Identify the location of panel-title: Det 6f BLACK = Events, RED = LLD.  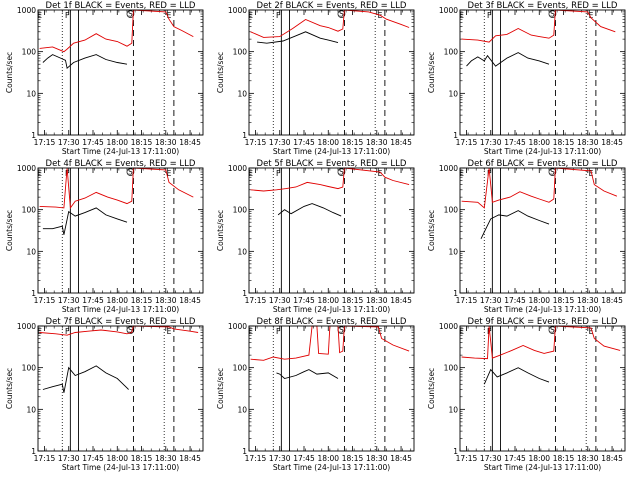
(543, 164).